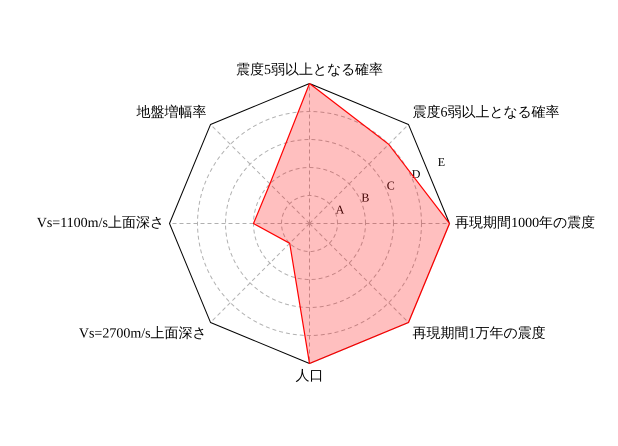  What do you see at coordinates (442, 161) in the screenshot?
I see `y-tick-label: E` at bounding box center [442, 161].